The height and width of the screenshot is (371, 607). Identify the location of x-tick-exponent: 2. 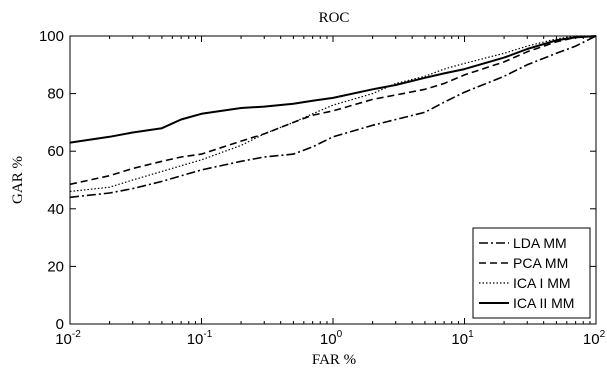
(603, 334).